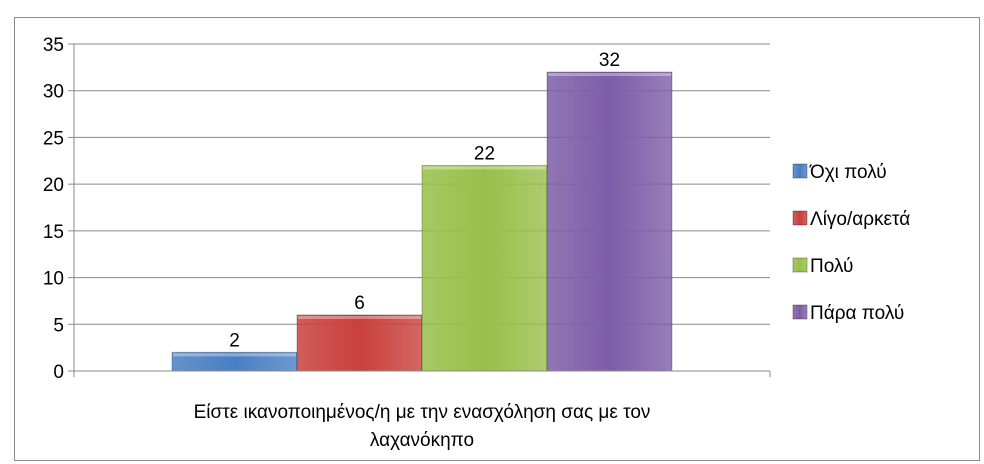  I want to click on legend-label: Πάρα πολύ, so click(857, 313).